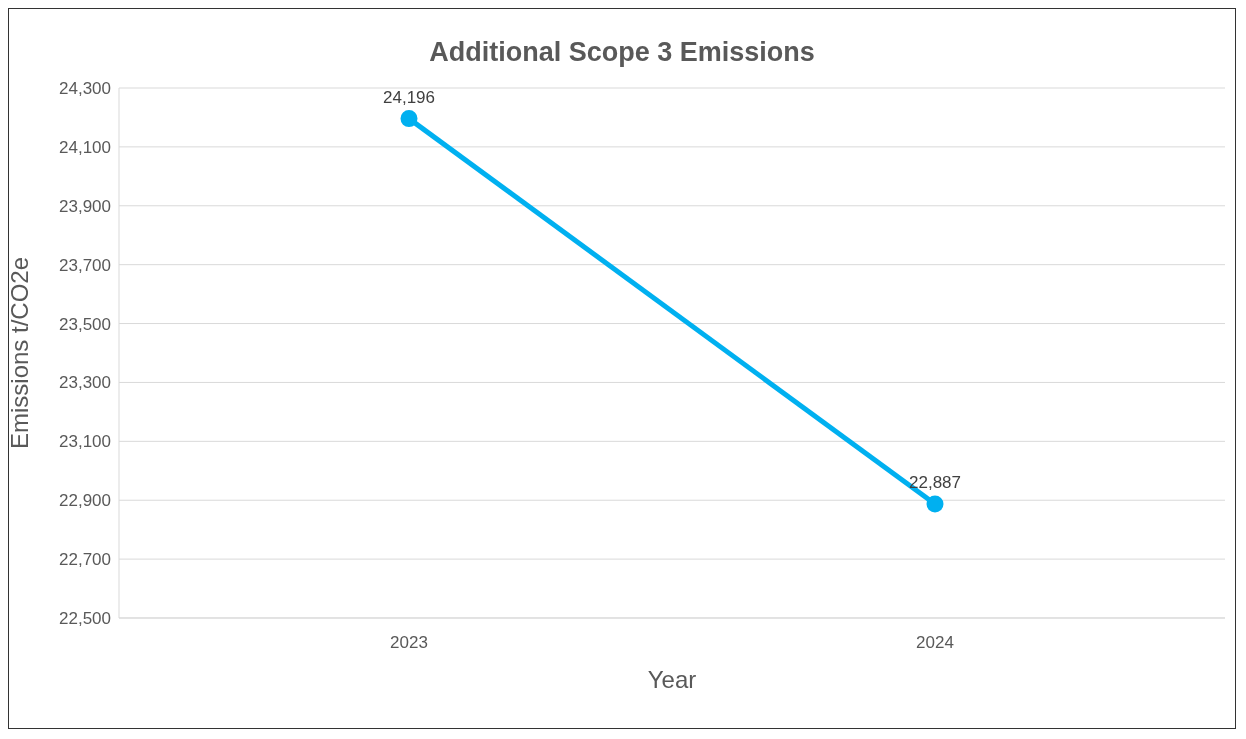 The width and height of the screenshot is (1246, 739). I want to click on y-tick-label: 23,100, so click(85, 442).